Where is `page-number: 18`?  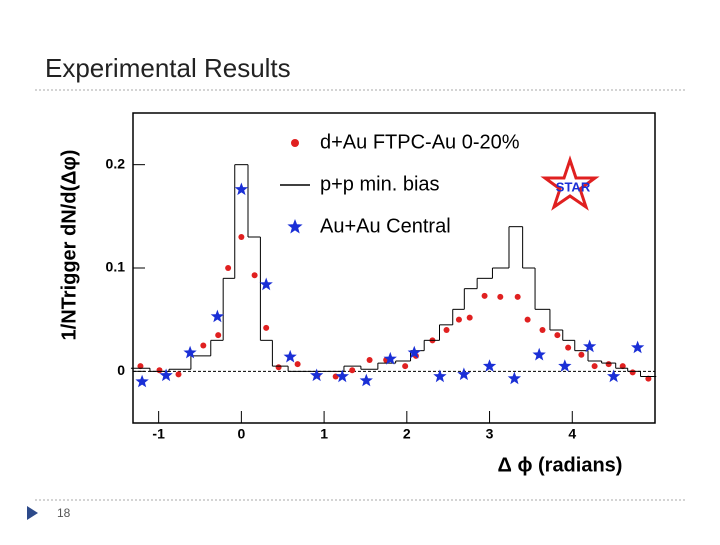 page-number: 18 is located at coordinates (64, 513).